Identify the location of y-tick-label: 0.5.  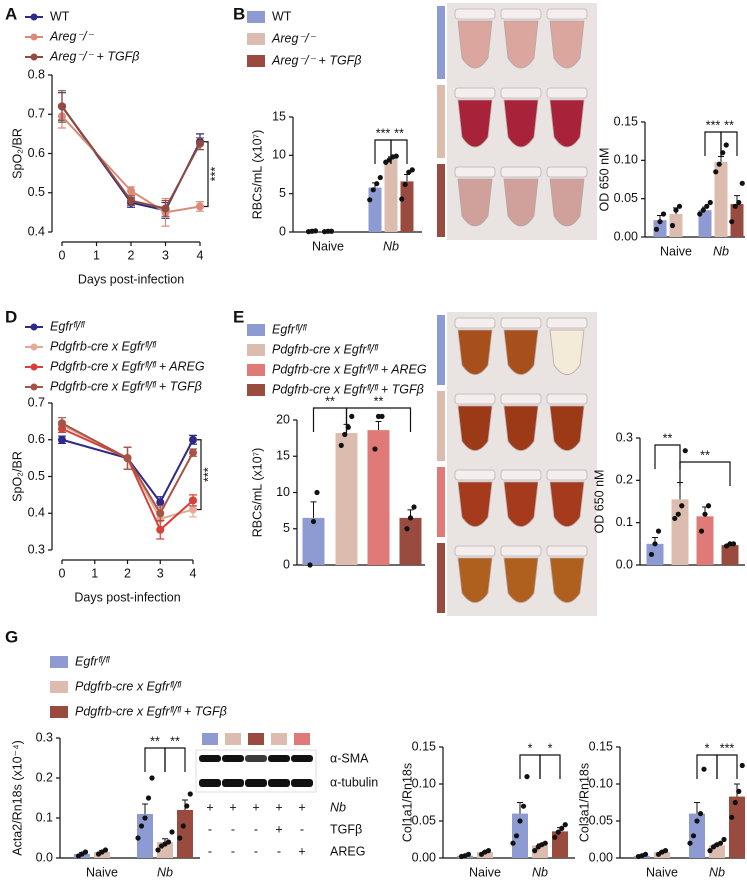
(36, 192).